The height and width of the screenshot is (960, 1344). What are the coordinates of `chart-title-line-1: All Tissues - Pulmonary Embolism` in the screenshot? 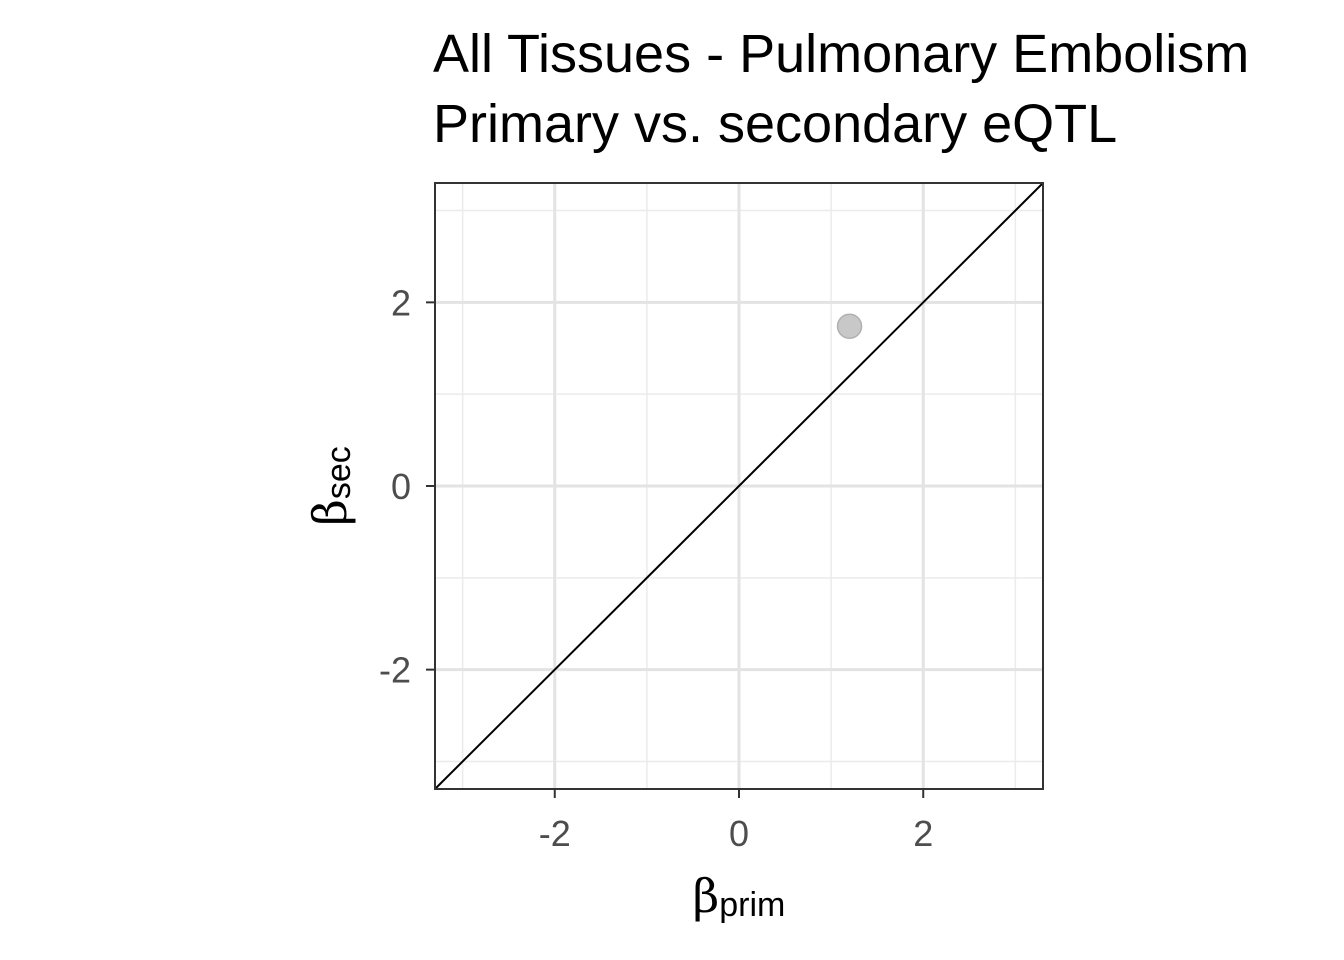 It's located at (841, 54).